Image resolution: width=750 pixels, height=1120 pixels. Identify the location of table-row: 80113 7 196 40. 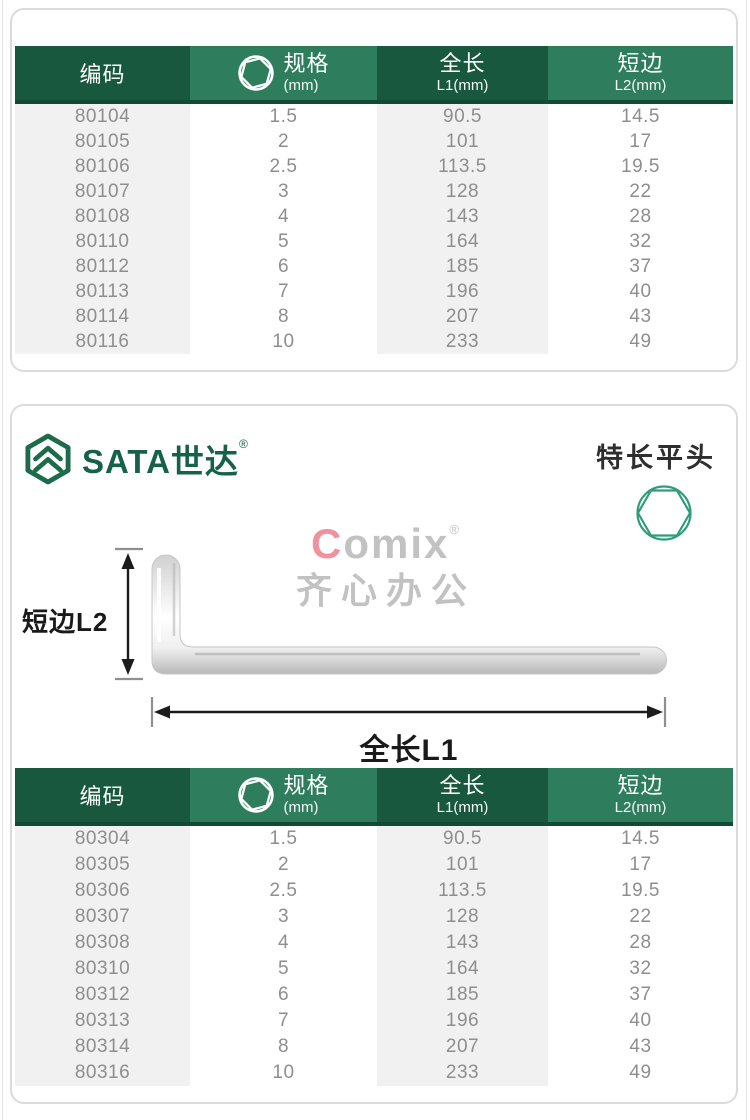
(374, 291).